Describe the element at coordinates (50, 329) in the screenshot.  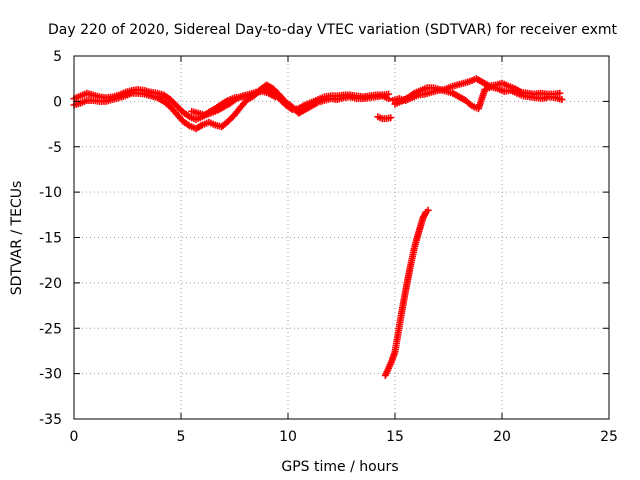
I see `y-tick-label: -25` at that location.